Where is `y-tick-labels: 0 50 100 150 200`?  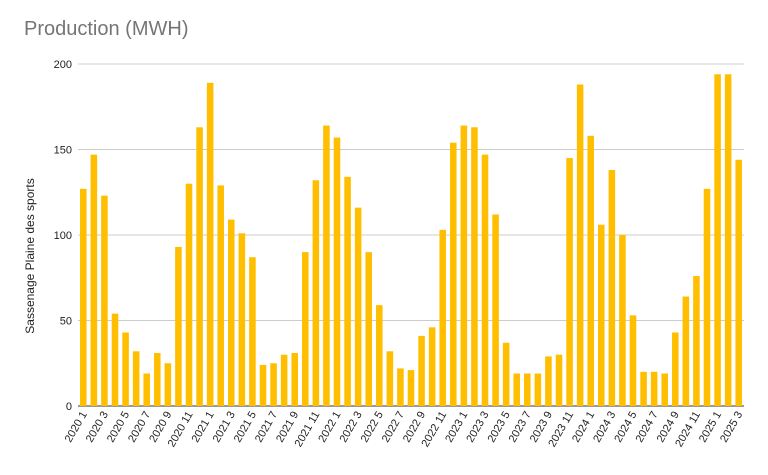
y-tick-labels: 0 50 100 150 200 is located at coordinates (63, 236).